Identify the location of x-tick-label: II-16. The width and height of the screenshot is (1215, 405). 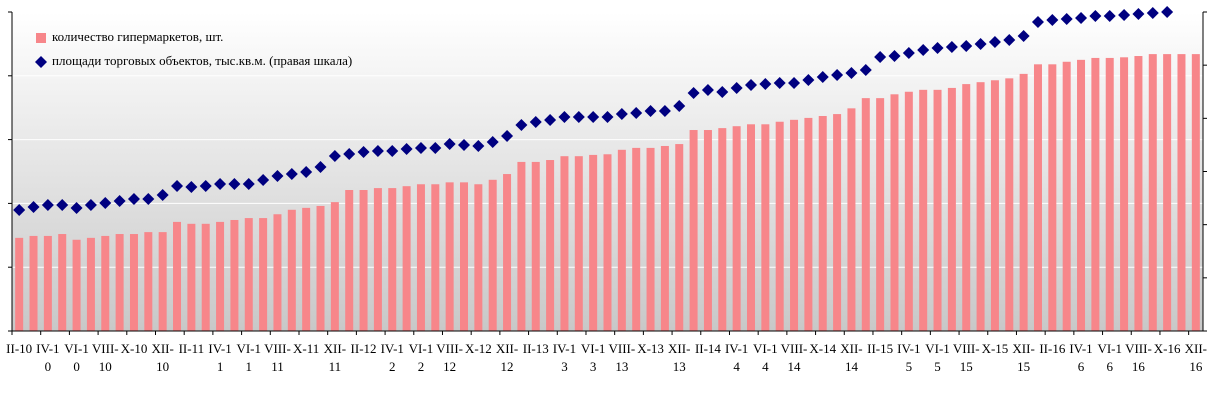
(1052, 348).